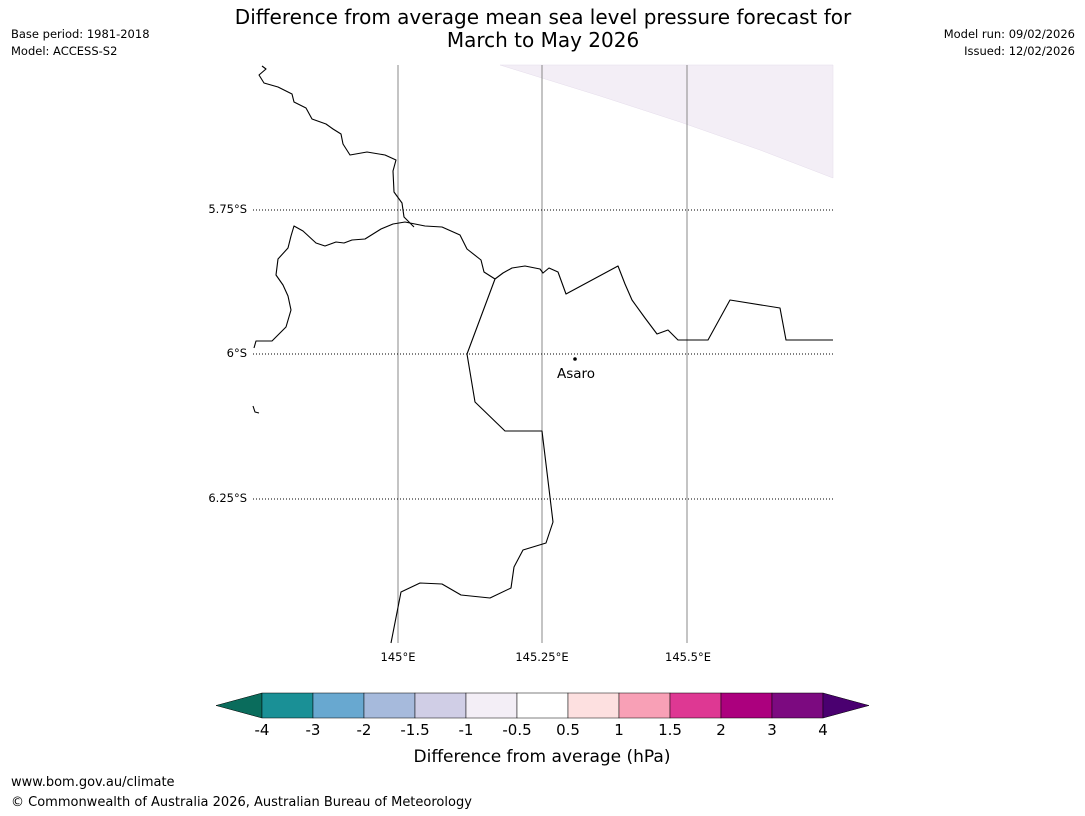 This screenshot has height=816, width=1085. What do you see at coordinates (472, 461) in the screenshot?
I see `boundary-asaro-district` at bounding box center [472, 461].